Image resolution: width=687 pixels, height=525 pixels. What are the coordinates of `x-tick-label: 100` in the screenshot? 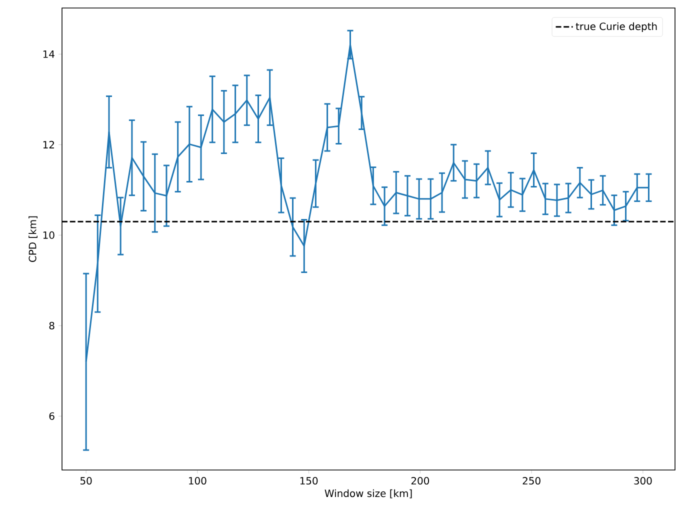 It's located at (197, 480).